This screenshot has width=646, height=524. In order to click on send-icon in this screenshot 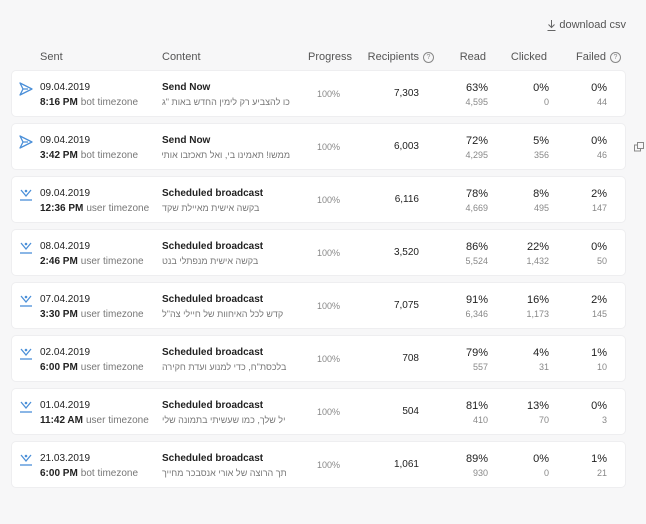, I will do `click(26, 142)`.